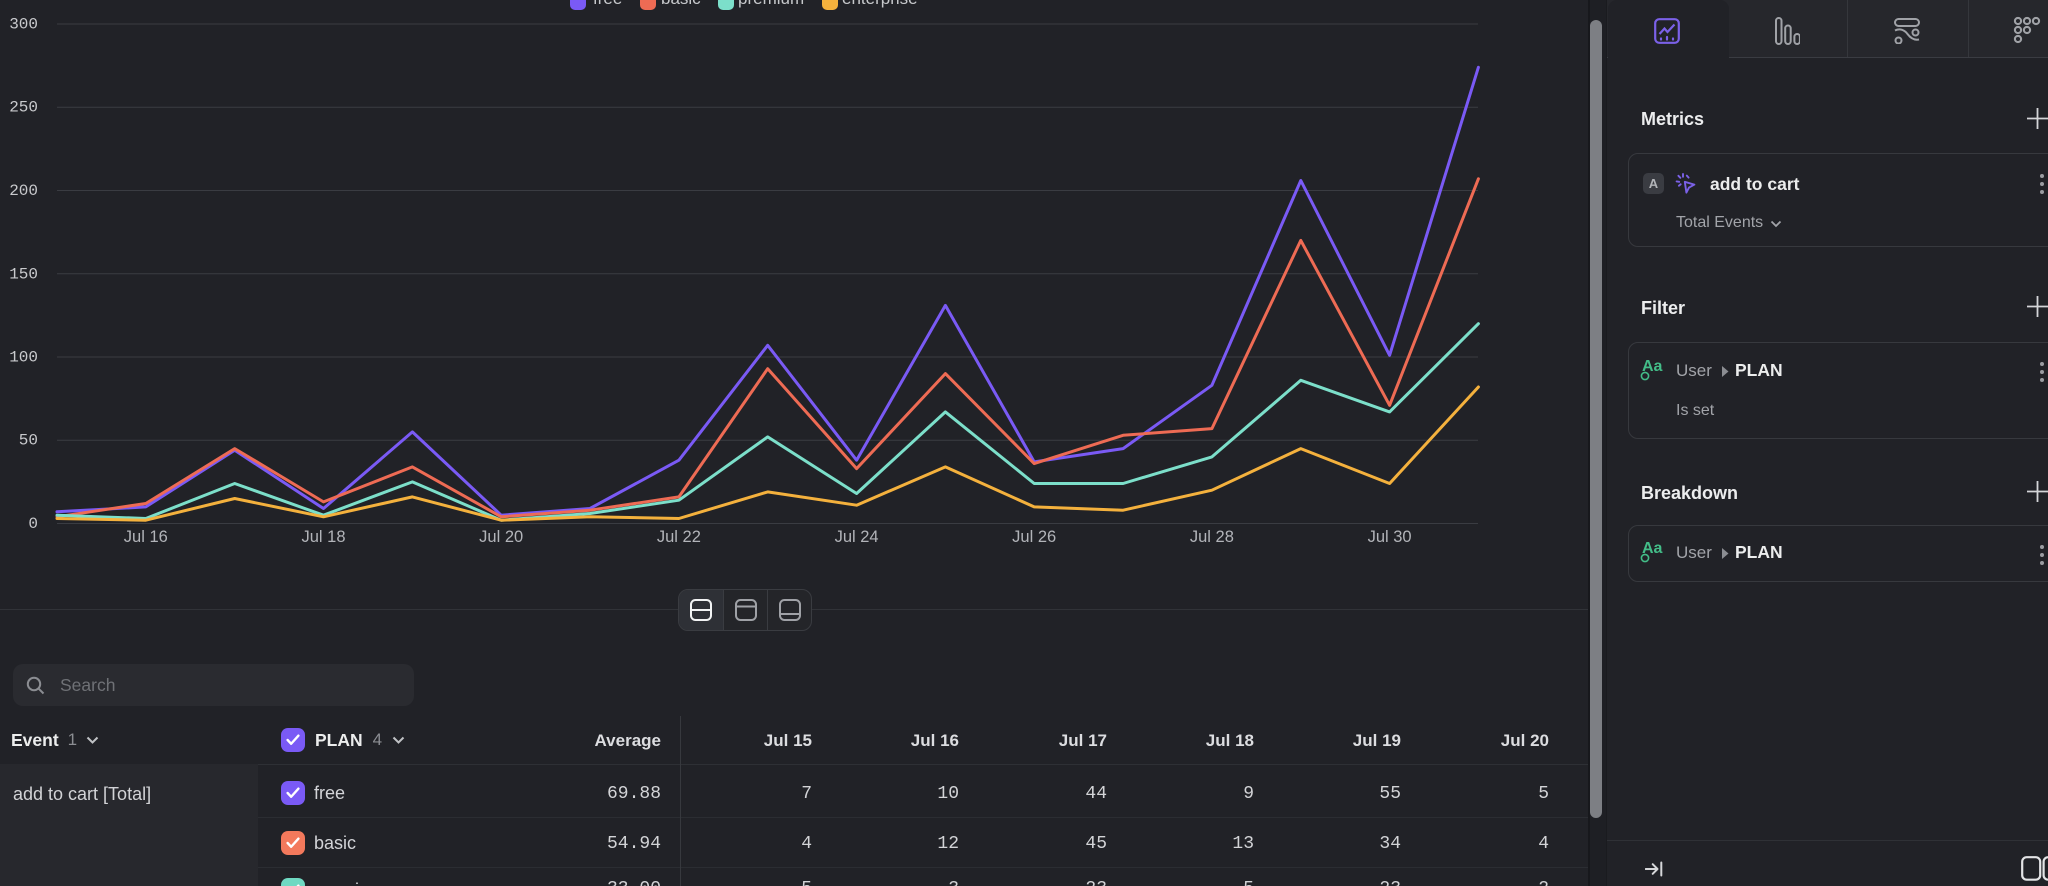 The width and height of the screenshot is (2048, 886). What do you see at coordinates (1212, 537) in the screenshot?
I see `svg-text: Jul 28` at bounding box center [1212, 537].